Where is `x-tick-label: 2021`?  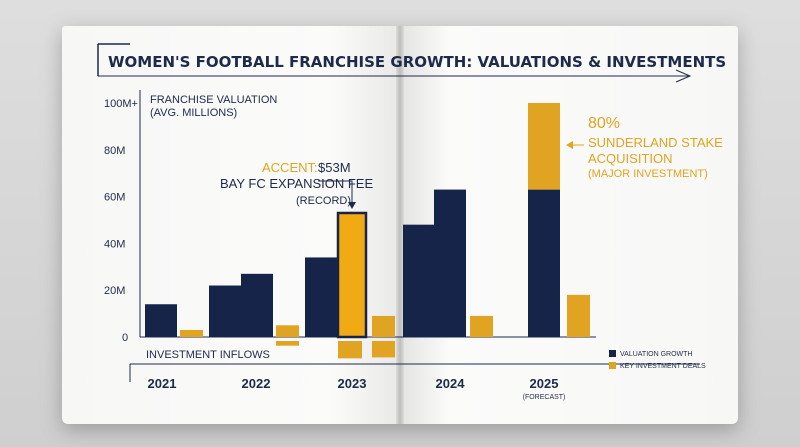
x-tick-label: 2021 is located at coordinates (162, 383).